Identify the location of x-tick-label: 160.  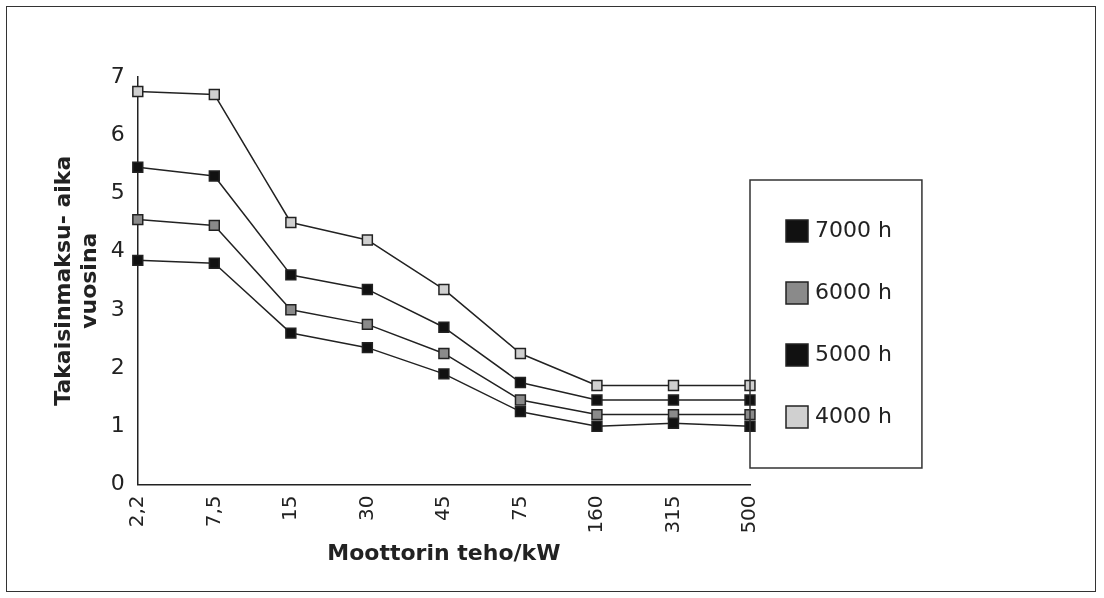
(595, 514).